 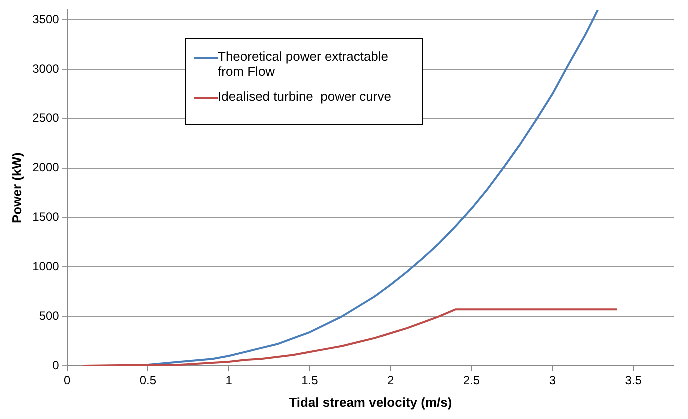 I want to click on x-tick-label: 1, so click(x=229, y=381).